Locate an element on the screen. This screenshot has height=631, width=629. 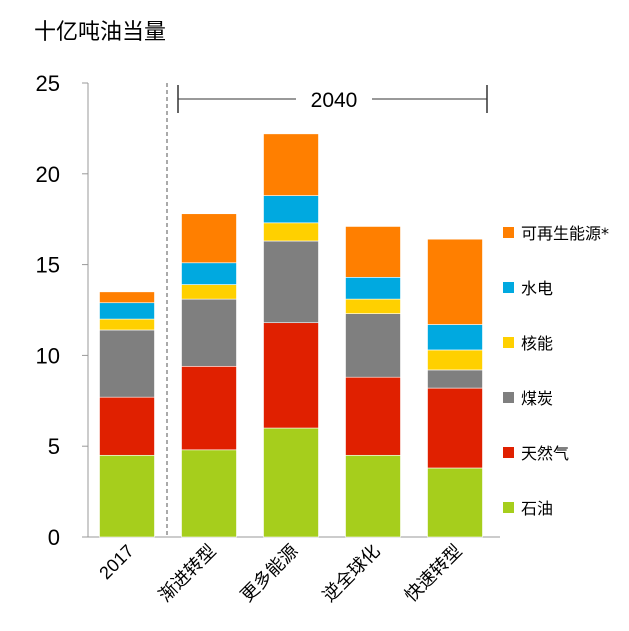
legend-item: 水电 is located at coordinates (528, 287).